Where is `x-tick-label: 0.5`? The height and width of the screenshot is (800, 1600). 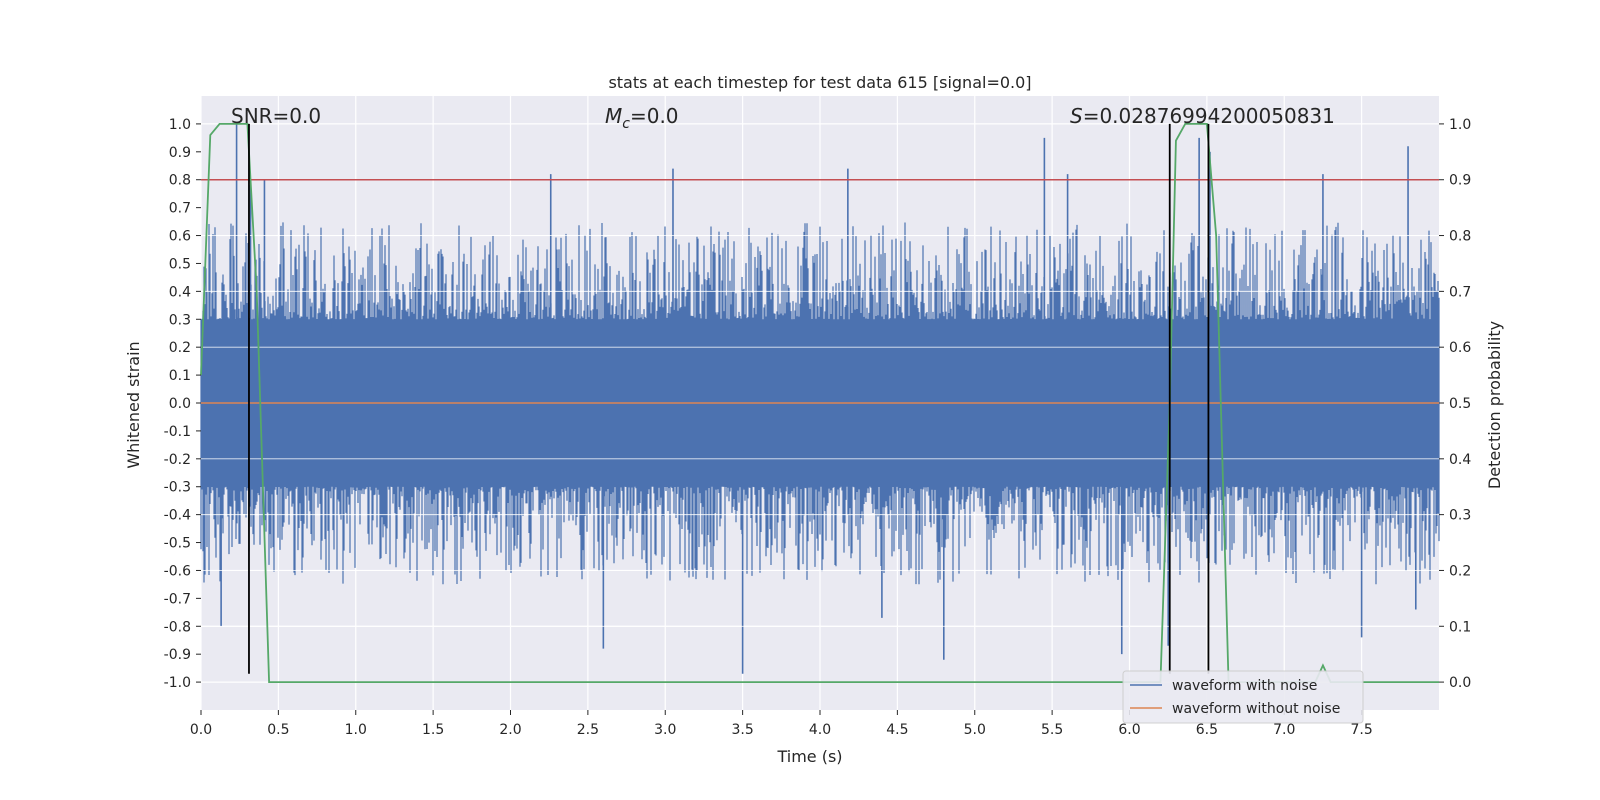 x-tick-label: 0.5 is located at coordinates (278, 730).